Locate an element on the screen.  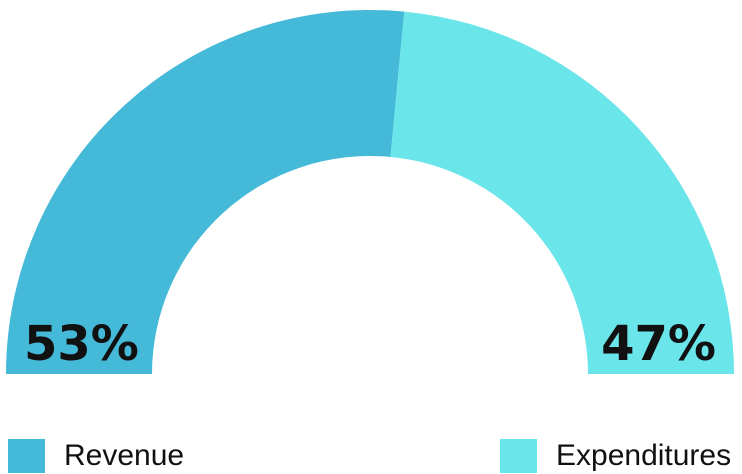
legend-label-expenditures: Expenditures is located at coordinates (643, 456).